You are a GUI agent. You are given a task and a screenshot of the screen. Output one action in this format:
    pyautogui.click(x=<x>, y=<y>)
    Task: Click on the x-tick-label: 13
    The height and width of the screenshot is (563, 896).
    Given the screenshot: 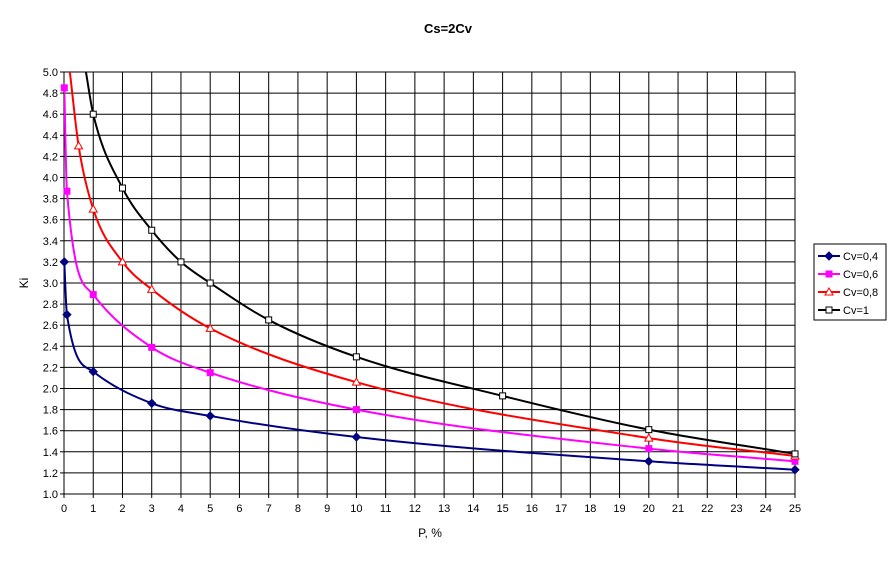 What is the action you would take?
    pyautogui.click(x=444, y=509)
    